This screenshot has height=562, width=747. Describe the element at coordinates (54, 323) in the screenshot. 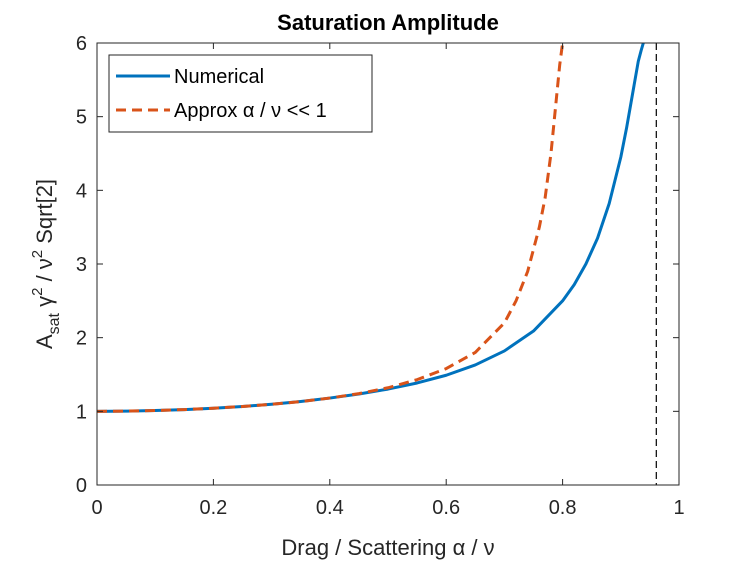

I see `y-label-sub: sat` at that location.